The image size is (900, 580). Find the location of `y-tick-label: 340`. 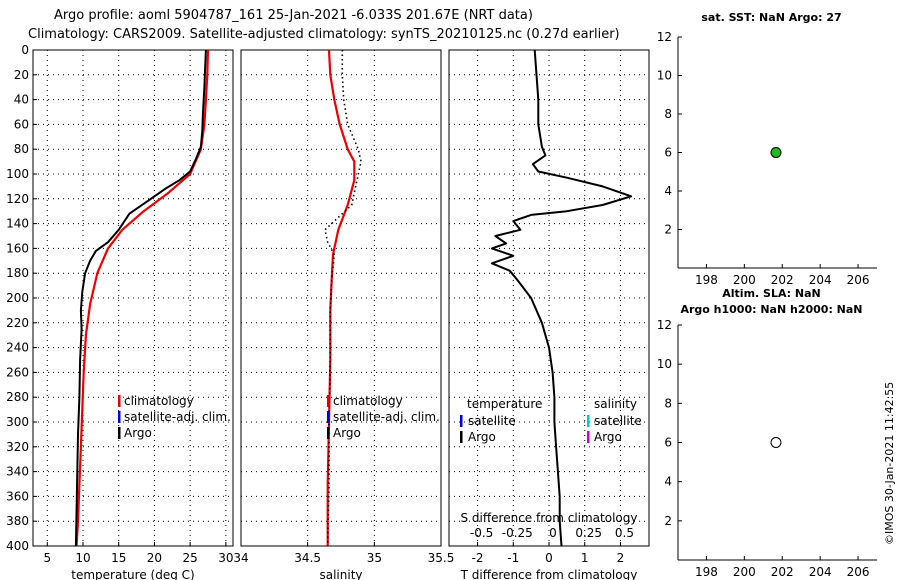

y-tick-label: 340 is located at coordinates (17, 472).